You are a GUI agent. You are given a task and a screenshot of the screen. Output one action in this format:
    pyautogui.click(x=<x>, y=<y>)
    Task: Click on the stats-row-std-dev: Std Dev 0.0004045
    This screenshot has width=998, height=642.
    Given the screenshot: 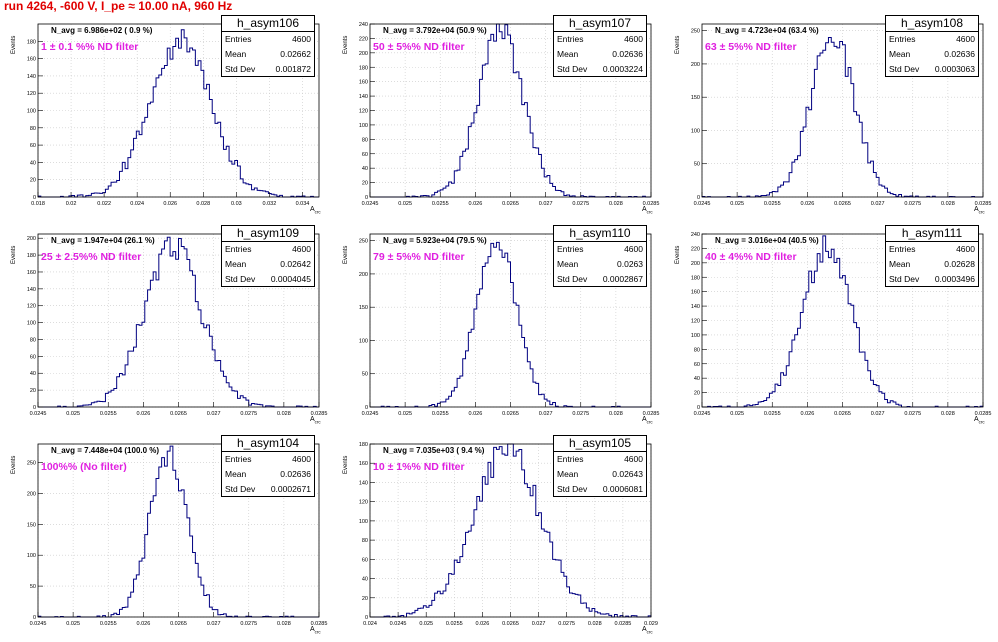 What is the action you would take?
    pyautogui.click(x=268, y=279)
    